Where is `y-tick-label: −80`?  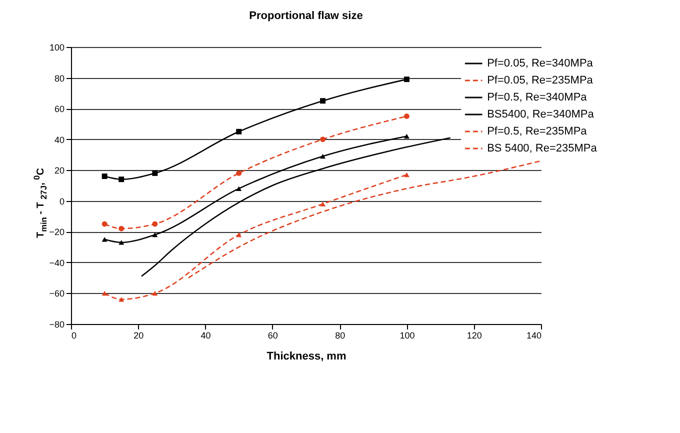
y-tick-label: −80 is located at coordinates (56, 325).